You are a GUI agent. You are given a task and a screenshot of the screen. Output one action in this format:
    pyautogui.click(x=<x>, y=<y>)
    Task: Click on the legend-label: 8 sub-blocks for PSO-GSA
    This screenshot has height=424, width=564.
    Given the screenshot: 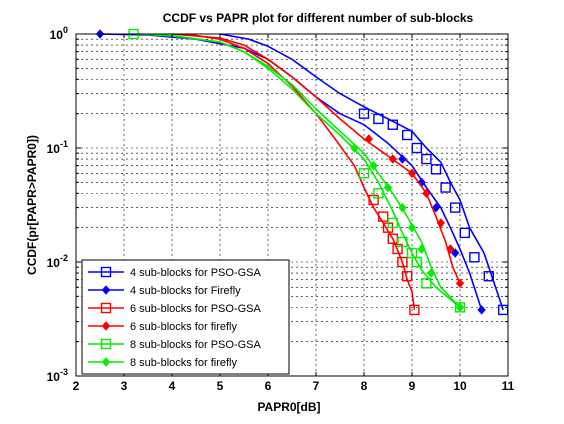 What is the action you would take?
    pyautogui.click(x=195, y=345)
    